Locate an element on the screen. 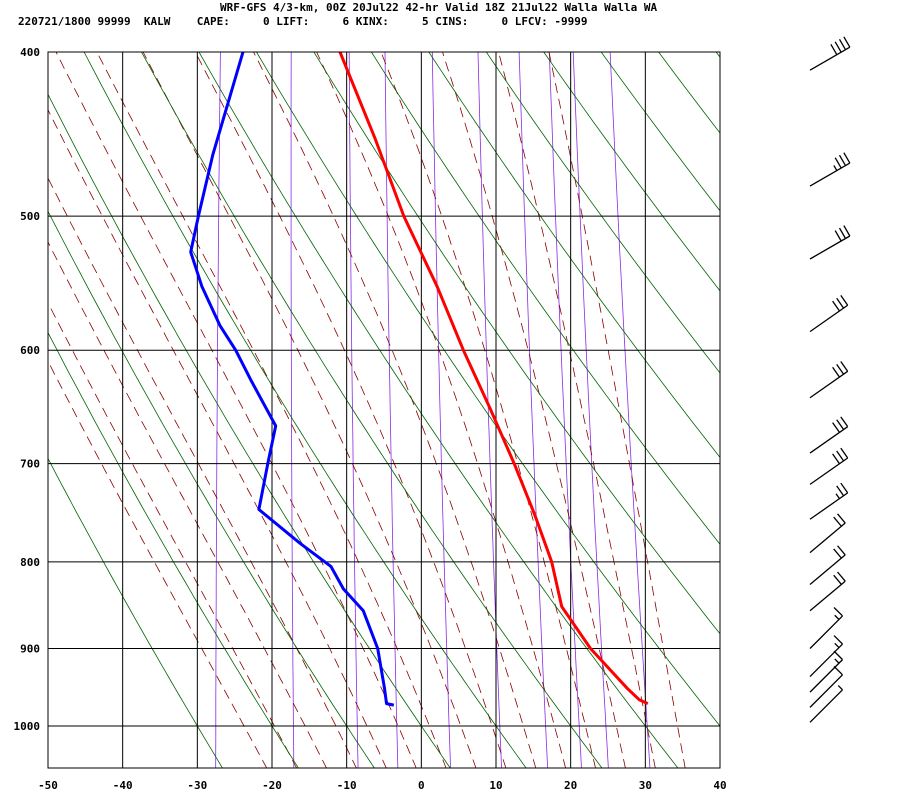 The height and width of the screenshot is (800, 900). x-tick-label: 30 is located at coordinates (645, 785).